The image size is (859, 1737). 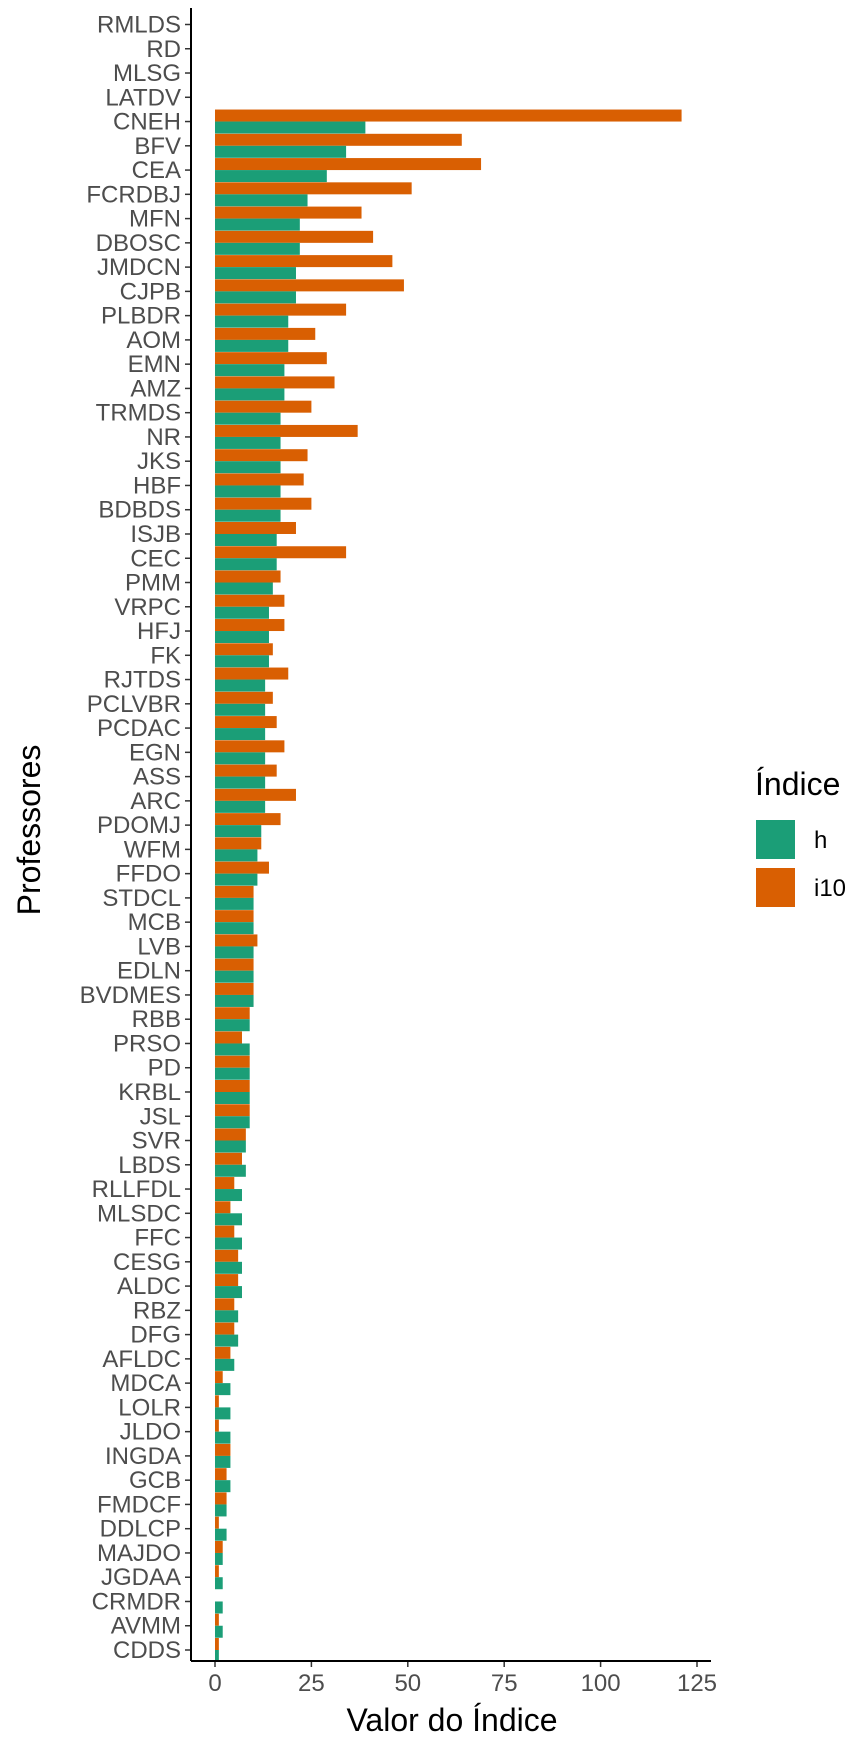 What do you see at coordinates (159, 461) in the screenshot?
I see `y-tick-label-jks: JKS` at bounding box center [159, 461].